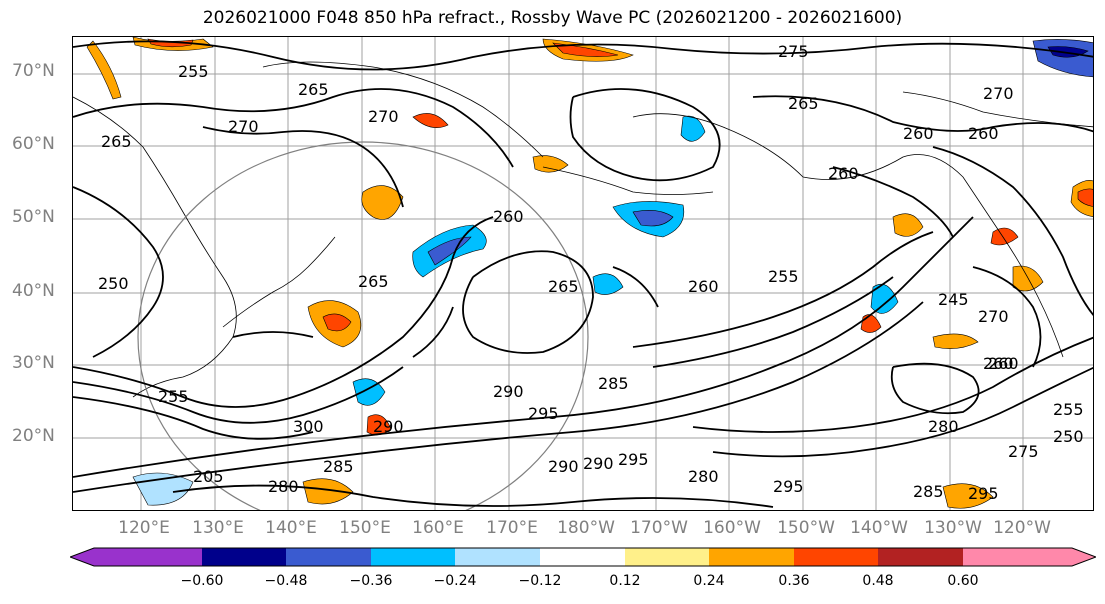 Image resolution: width=1105 pixels, height=604 pixels. What do you see at coordinates (208, 476) in the screenshot?
I see `contour-label: 205` at bounding box center [208, 476].